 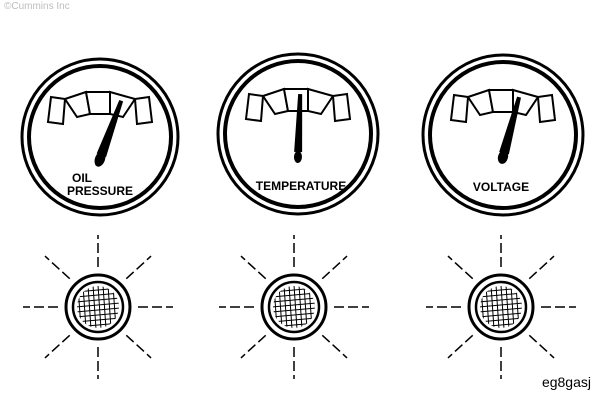 What do you see at coordinates (37, 6) in the screenshot?
I see `copyright-notice: ©Cummins Inc` at bounding box center [37, 6].